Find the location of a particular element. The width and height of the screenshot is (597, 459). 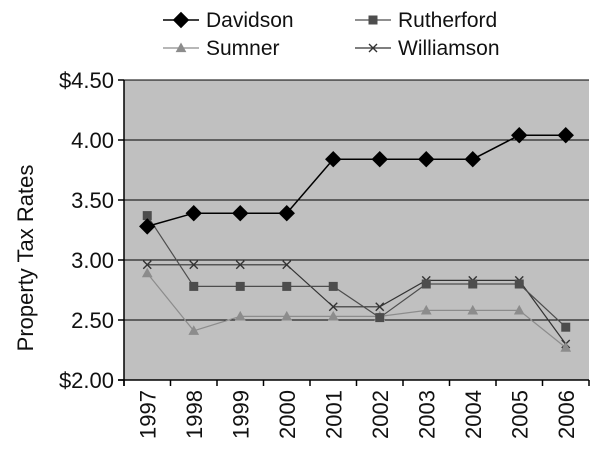

legend-label: Davidson is located at coordinates (250, 20).